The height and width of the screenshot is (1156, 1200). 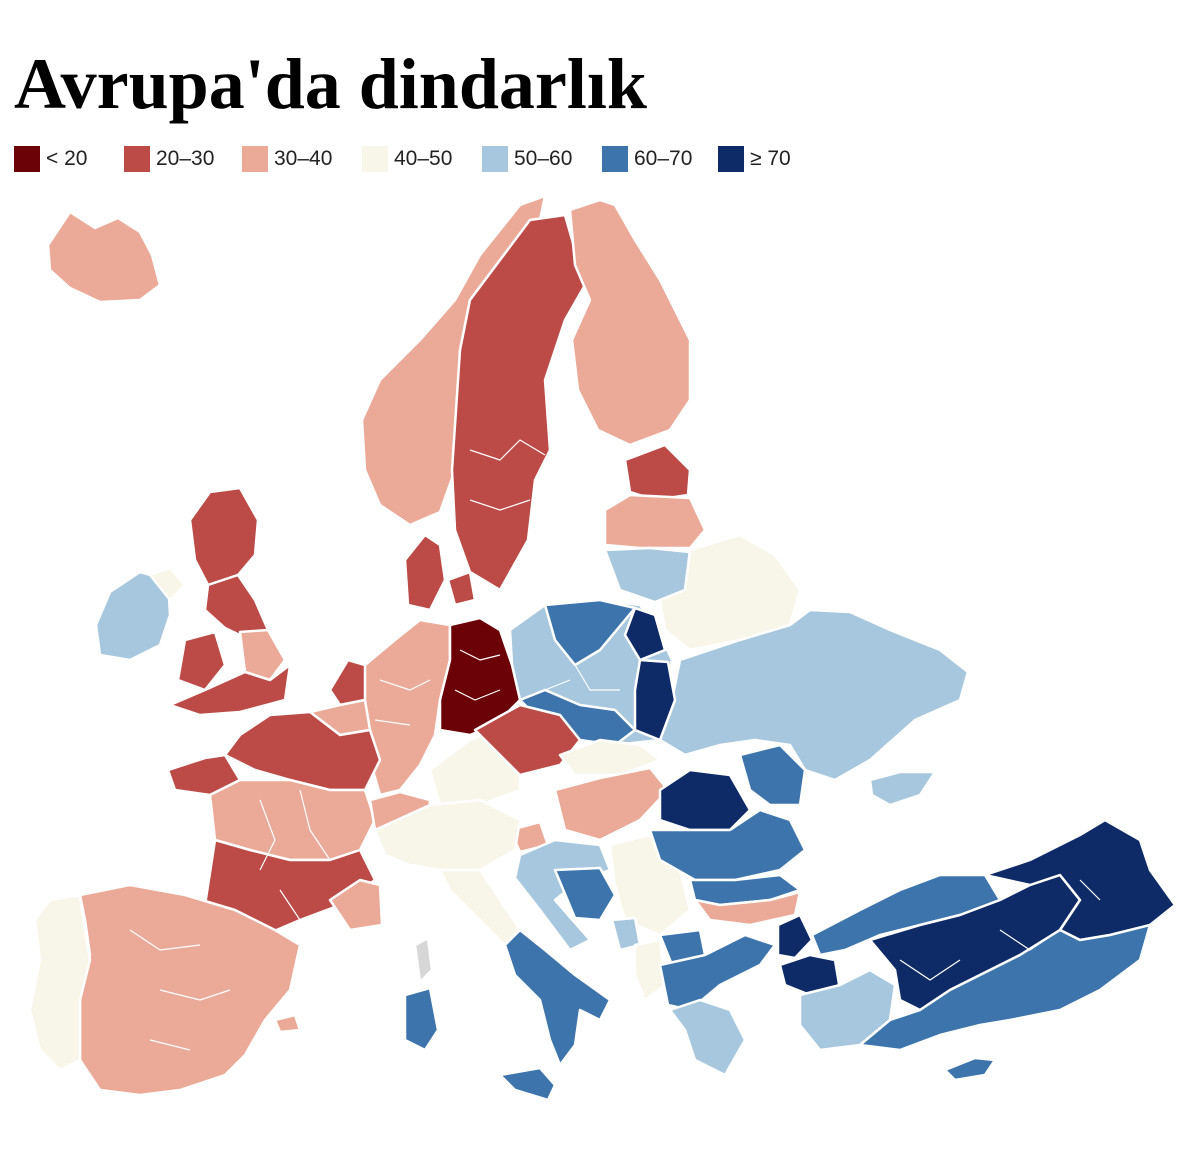 What do you see at coordinates (287, 1023) in the screenshot?
I see `region-balearic` at bounding box center [287, 1023].